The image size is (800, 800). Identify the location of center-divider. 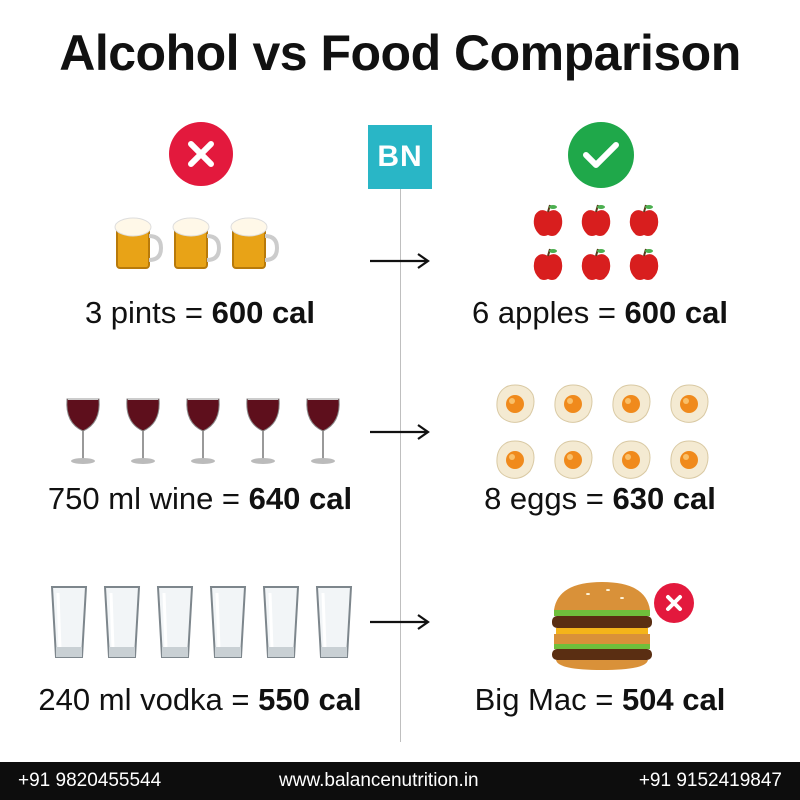
(400, 464).